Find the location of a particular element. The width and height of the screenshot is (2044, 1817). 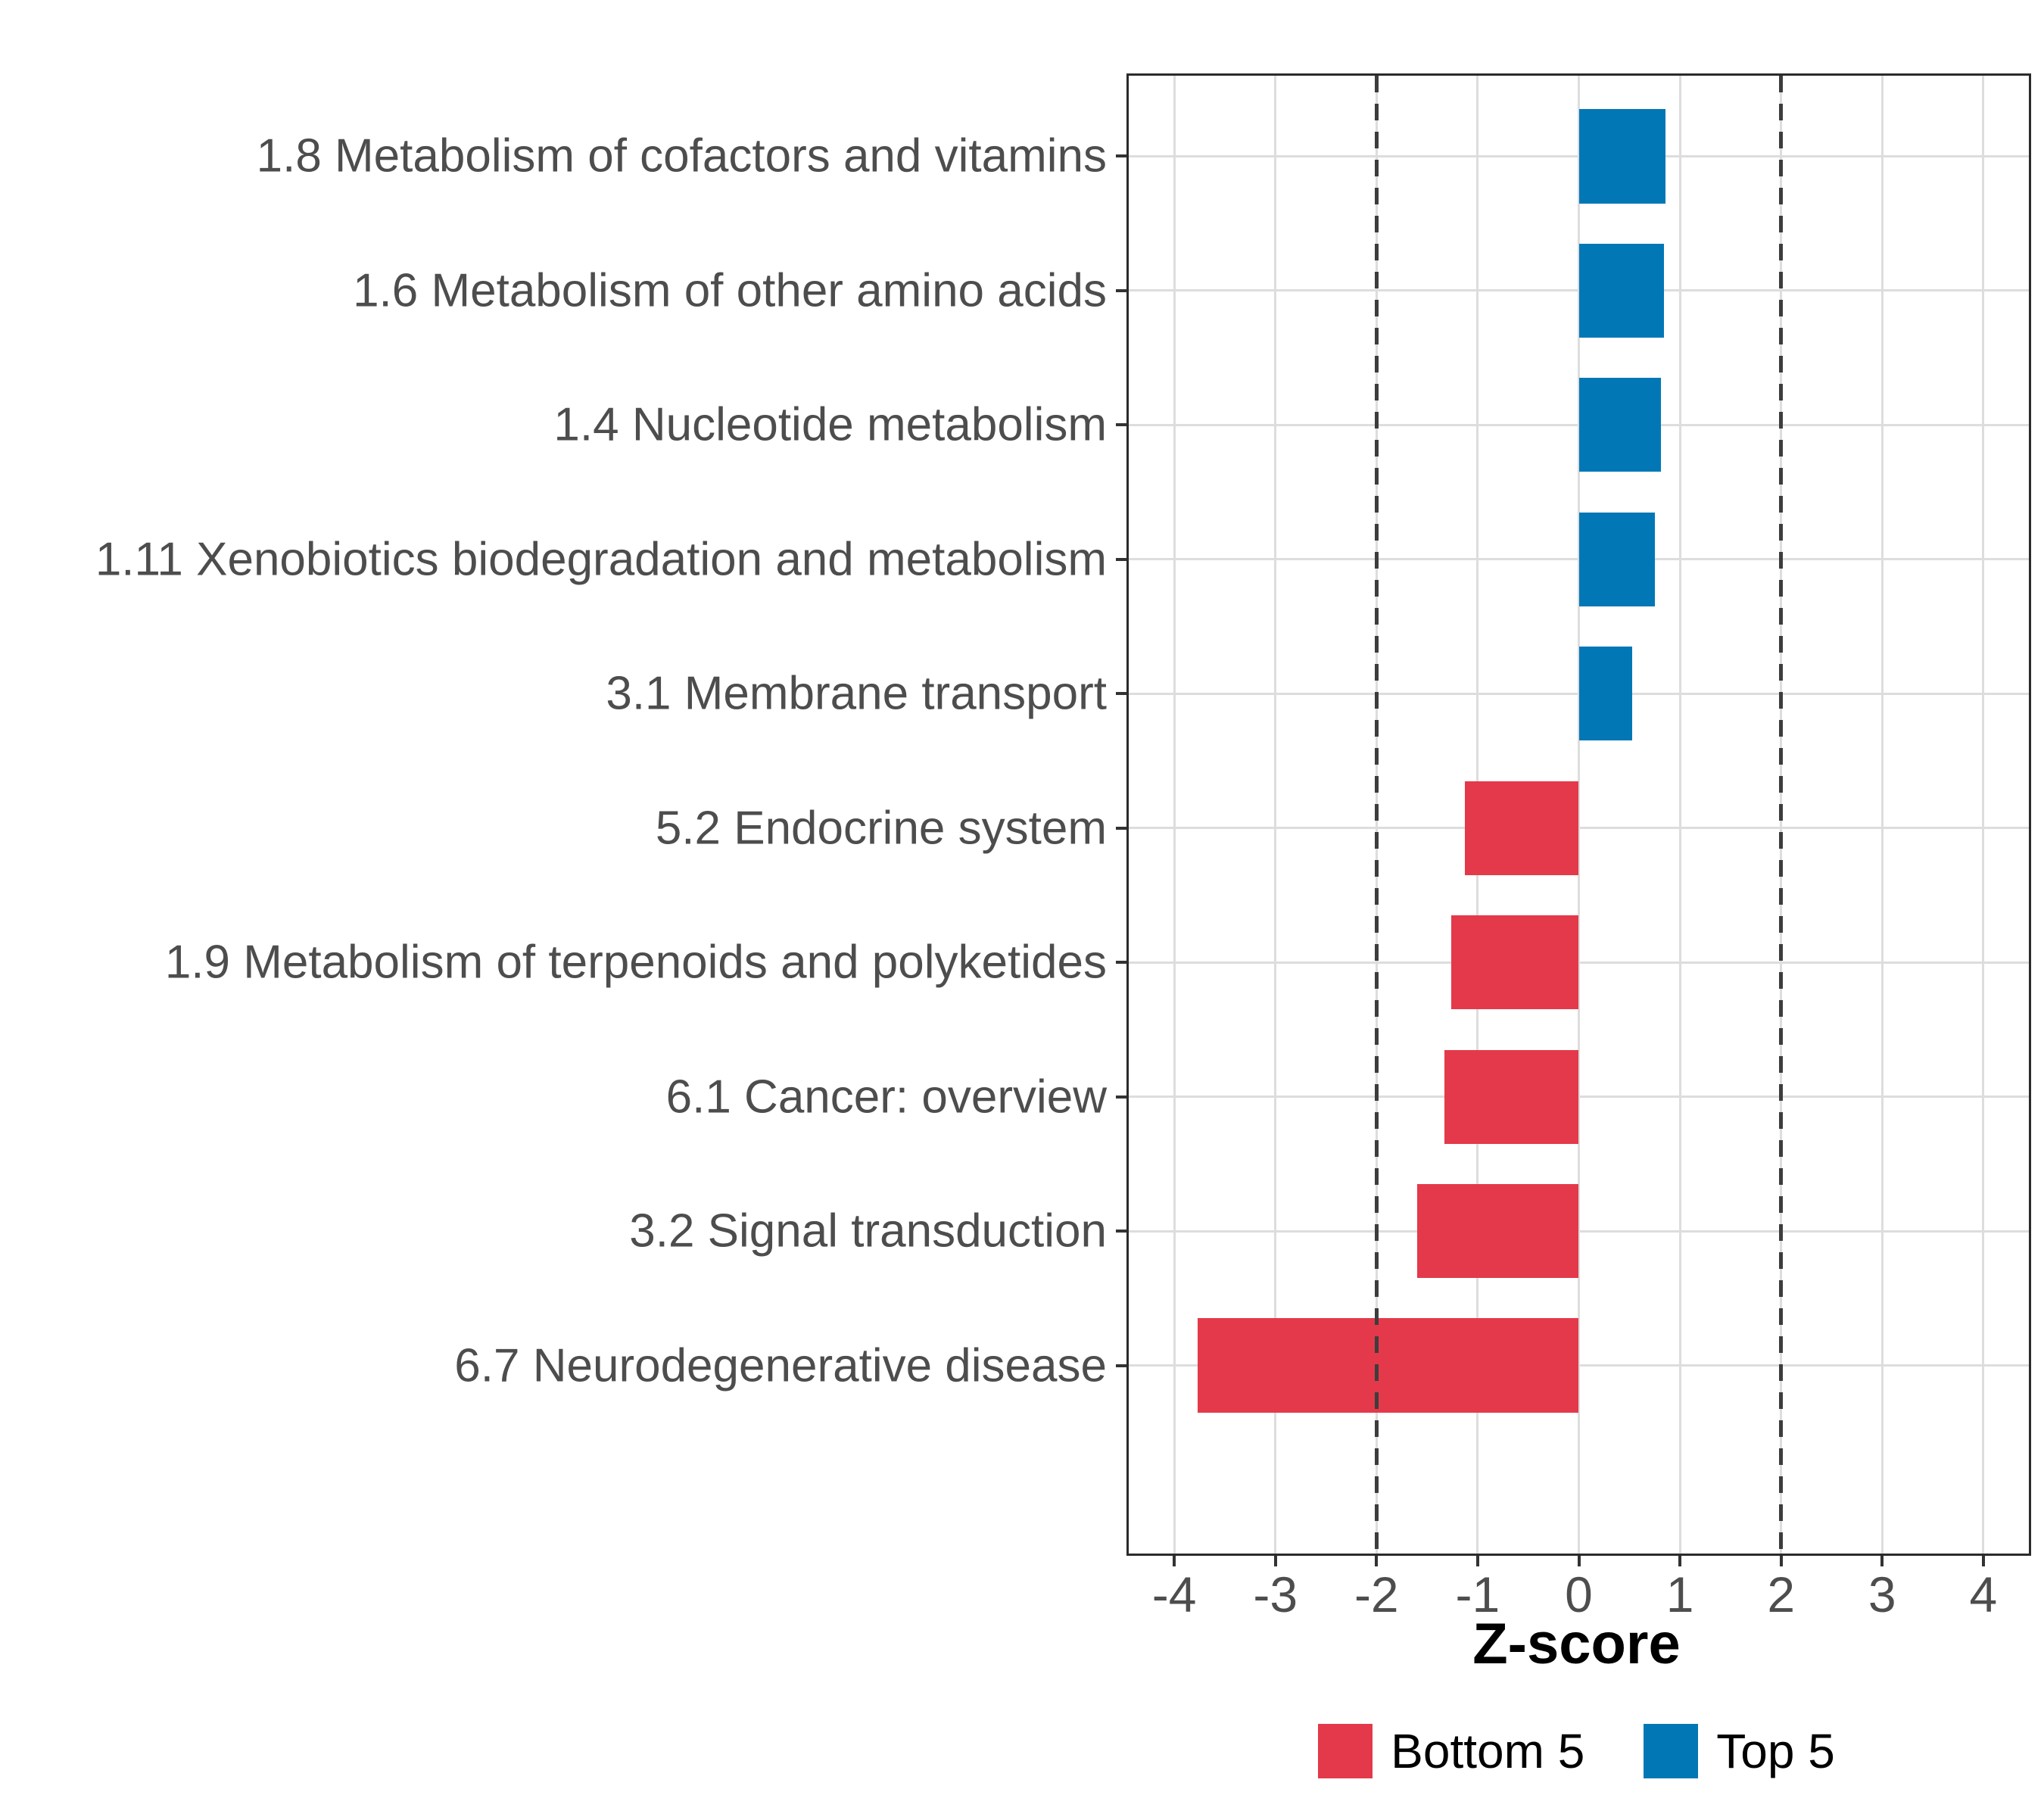

x-tick-label: -3 is located at coordinates (1275, 1594).